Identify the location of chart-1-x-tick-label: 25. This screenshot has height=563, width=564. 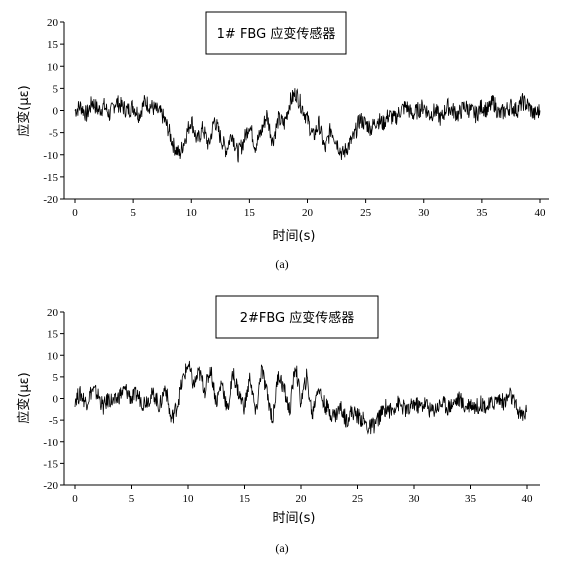
(366, 213).